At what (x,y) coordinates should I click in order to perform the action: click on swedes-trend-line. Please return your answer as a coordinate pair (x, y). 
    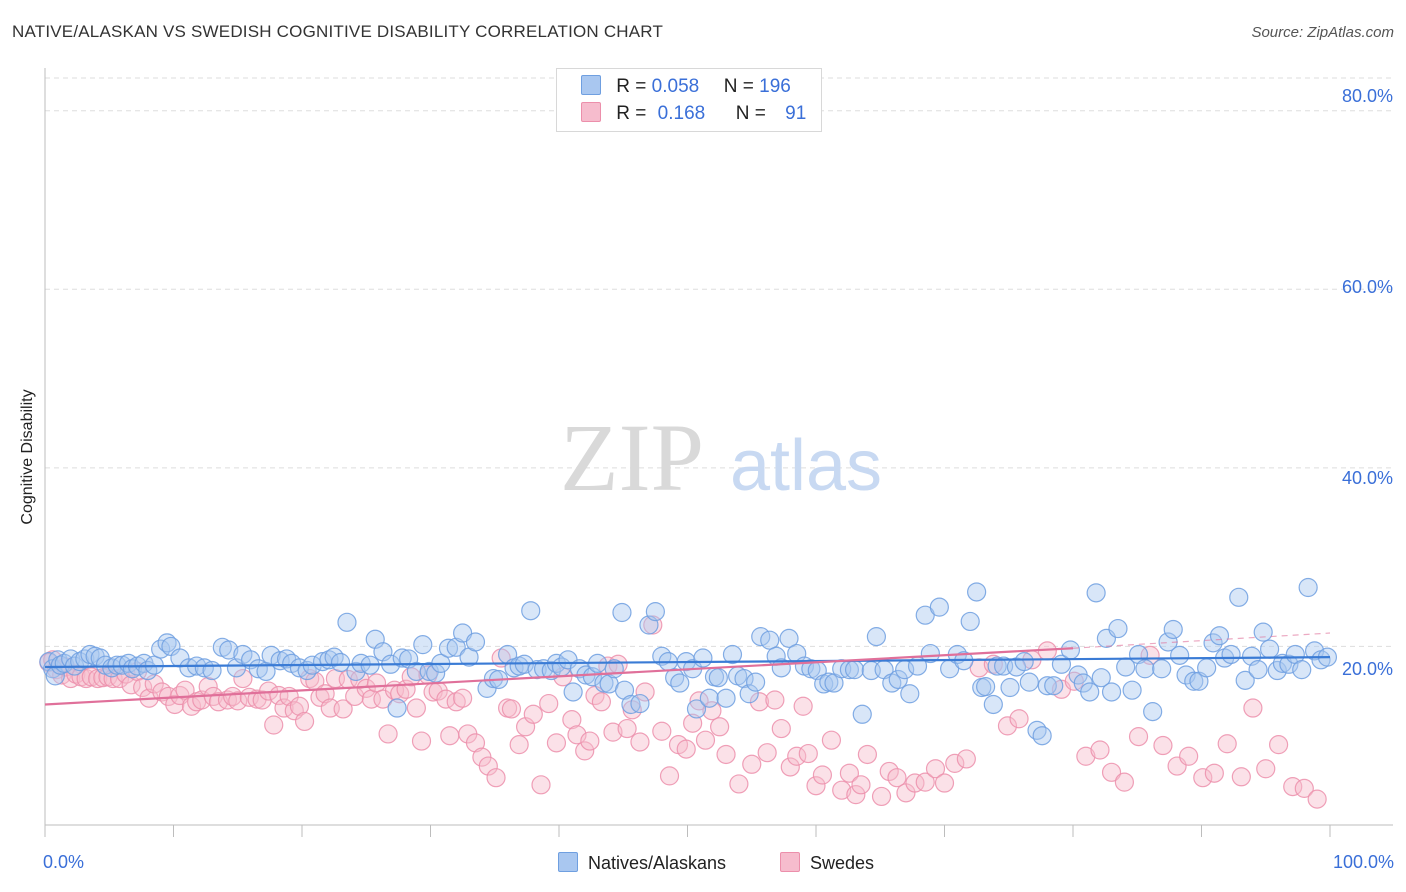
    Looking at the image, I should click on (559, 676).